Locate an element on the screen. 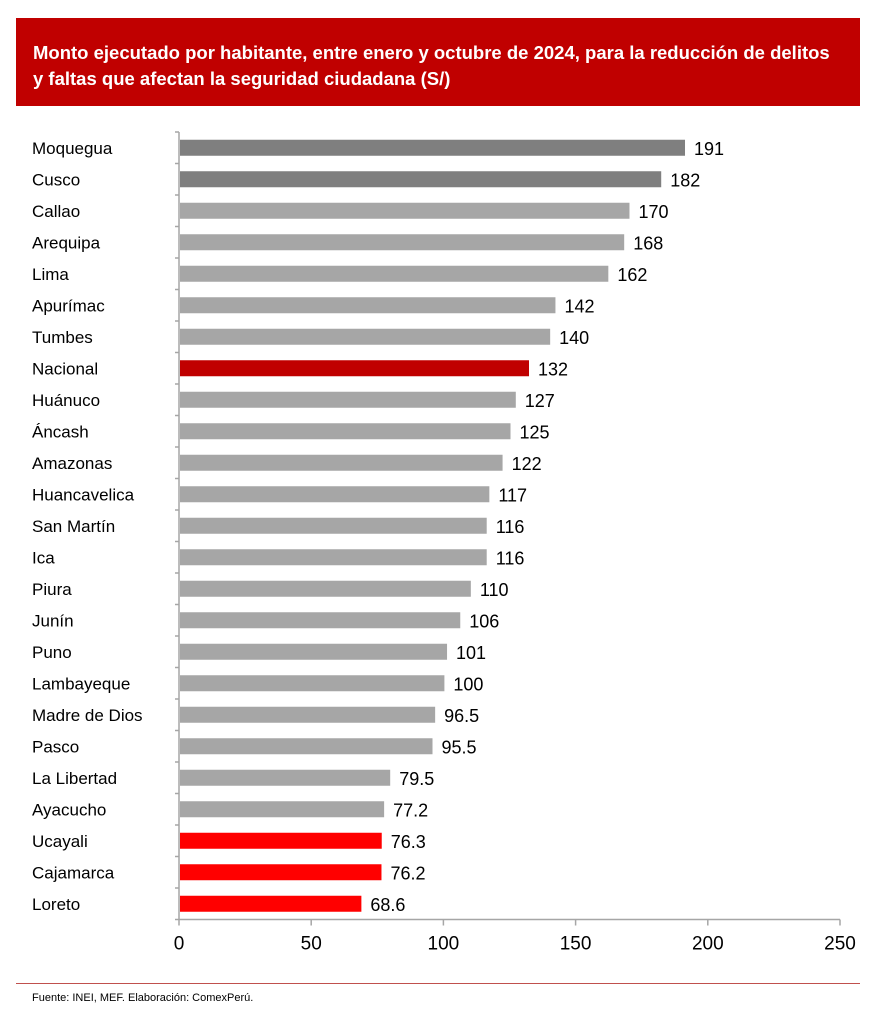 The height and width of the screenshot is (1024, 879). data-label: 100 is located at coordinates (468, 684).